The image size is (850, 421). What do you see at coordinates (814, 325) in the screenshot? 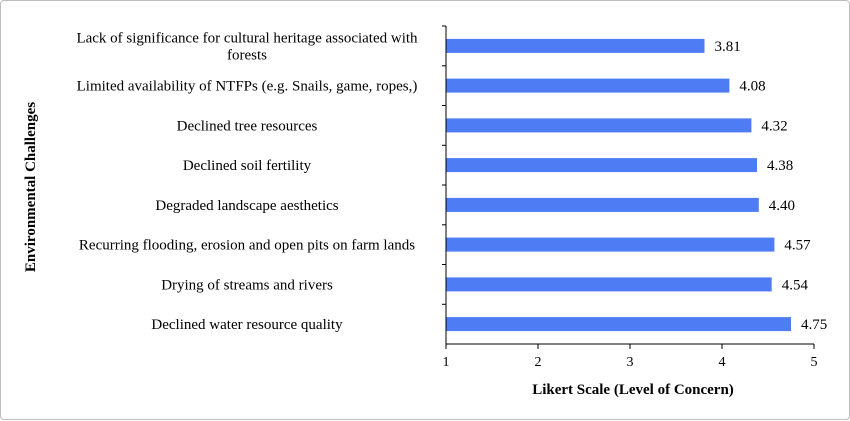
I see `value-label-8: 4.75` at bounding box center [814, 325].